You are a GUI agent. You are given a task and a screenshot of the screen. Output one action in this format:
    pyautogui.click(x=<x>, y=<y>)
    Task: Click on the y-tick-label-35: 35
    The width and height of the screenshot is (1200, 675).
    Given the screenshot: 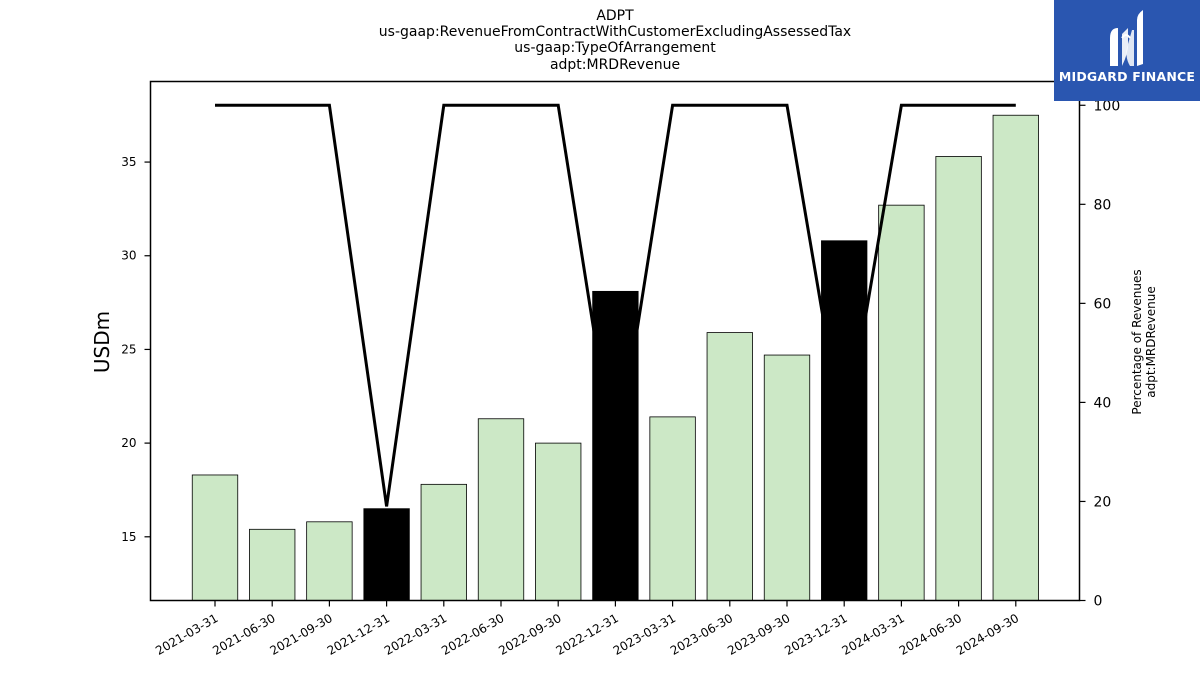 What is the action you would take?
    pyautogui.click(x=128, y=162)
    